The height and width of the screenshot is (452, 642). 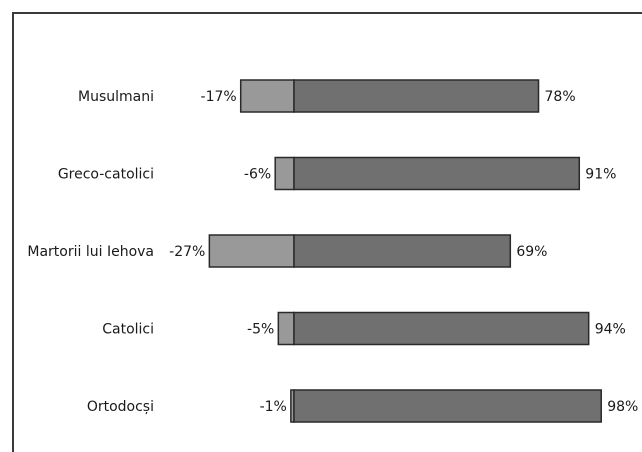 What do you see at coordinates (260, 330) in the screenshot?
I see `negative-value-label: -5%` at bounding box center [260, 330].